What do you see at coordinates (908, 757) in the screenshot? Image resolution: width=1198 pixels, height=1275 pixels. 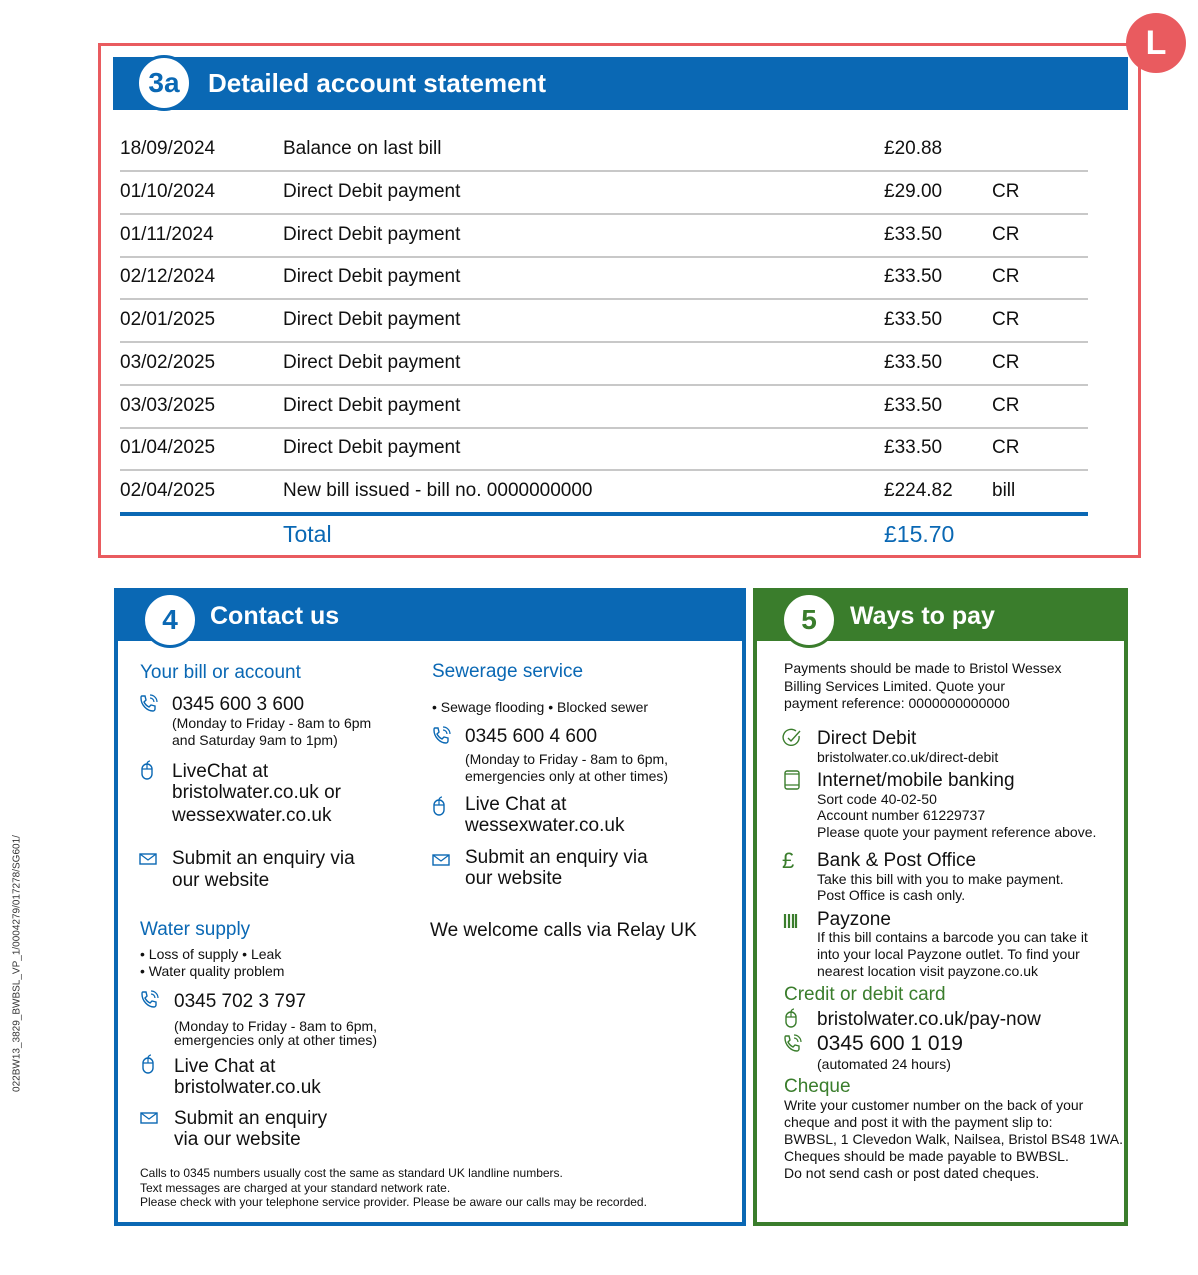 I see `direct-debit-link: bristolwater.co.uk/direct-debit` at bounding box center [908, 757].